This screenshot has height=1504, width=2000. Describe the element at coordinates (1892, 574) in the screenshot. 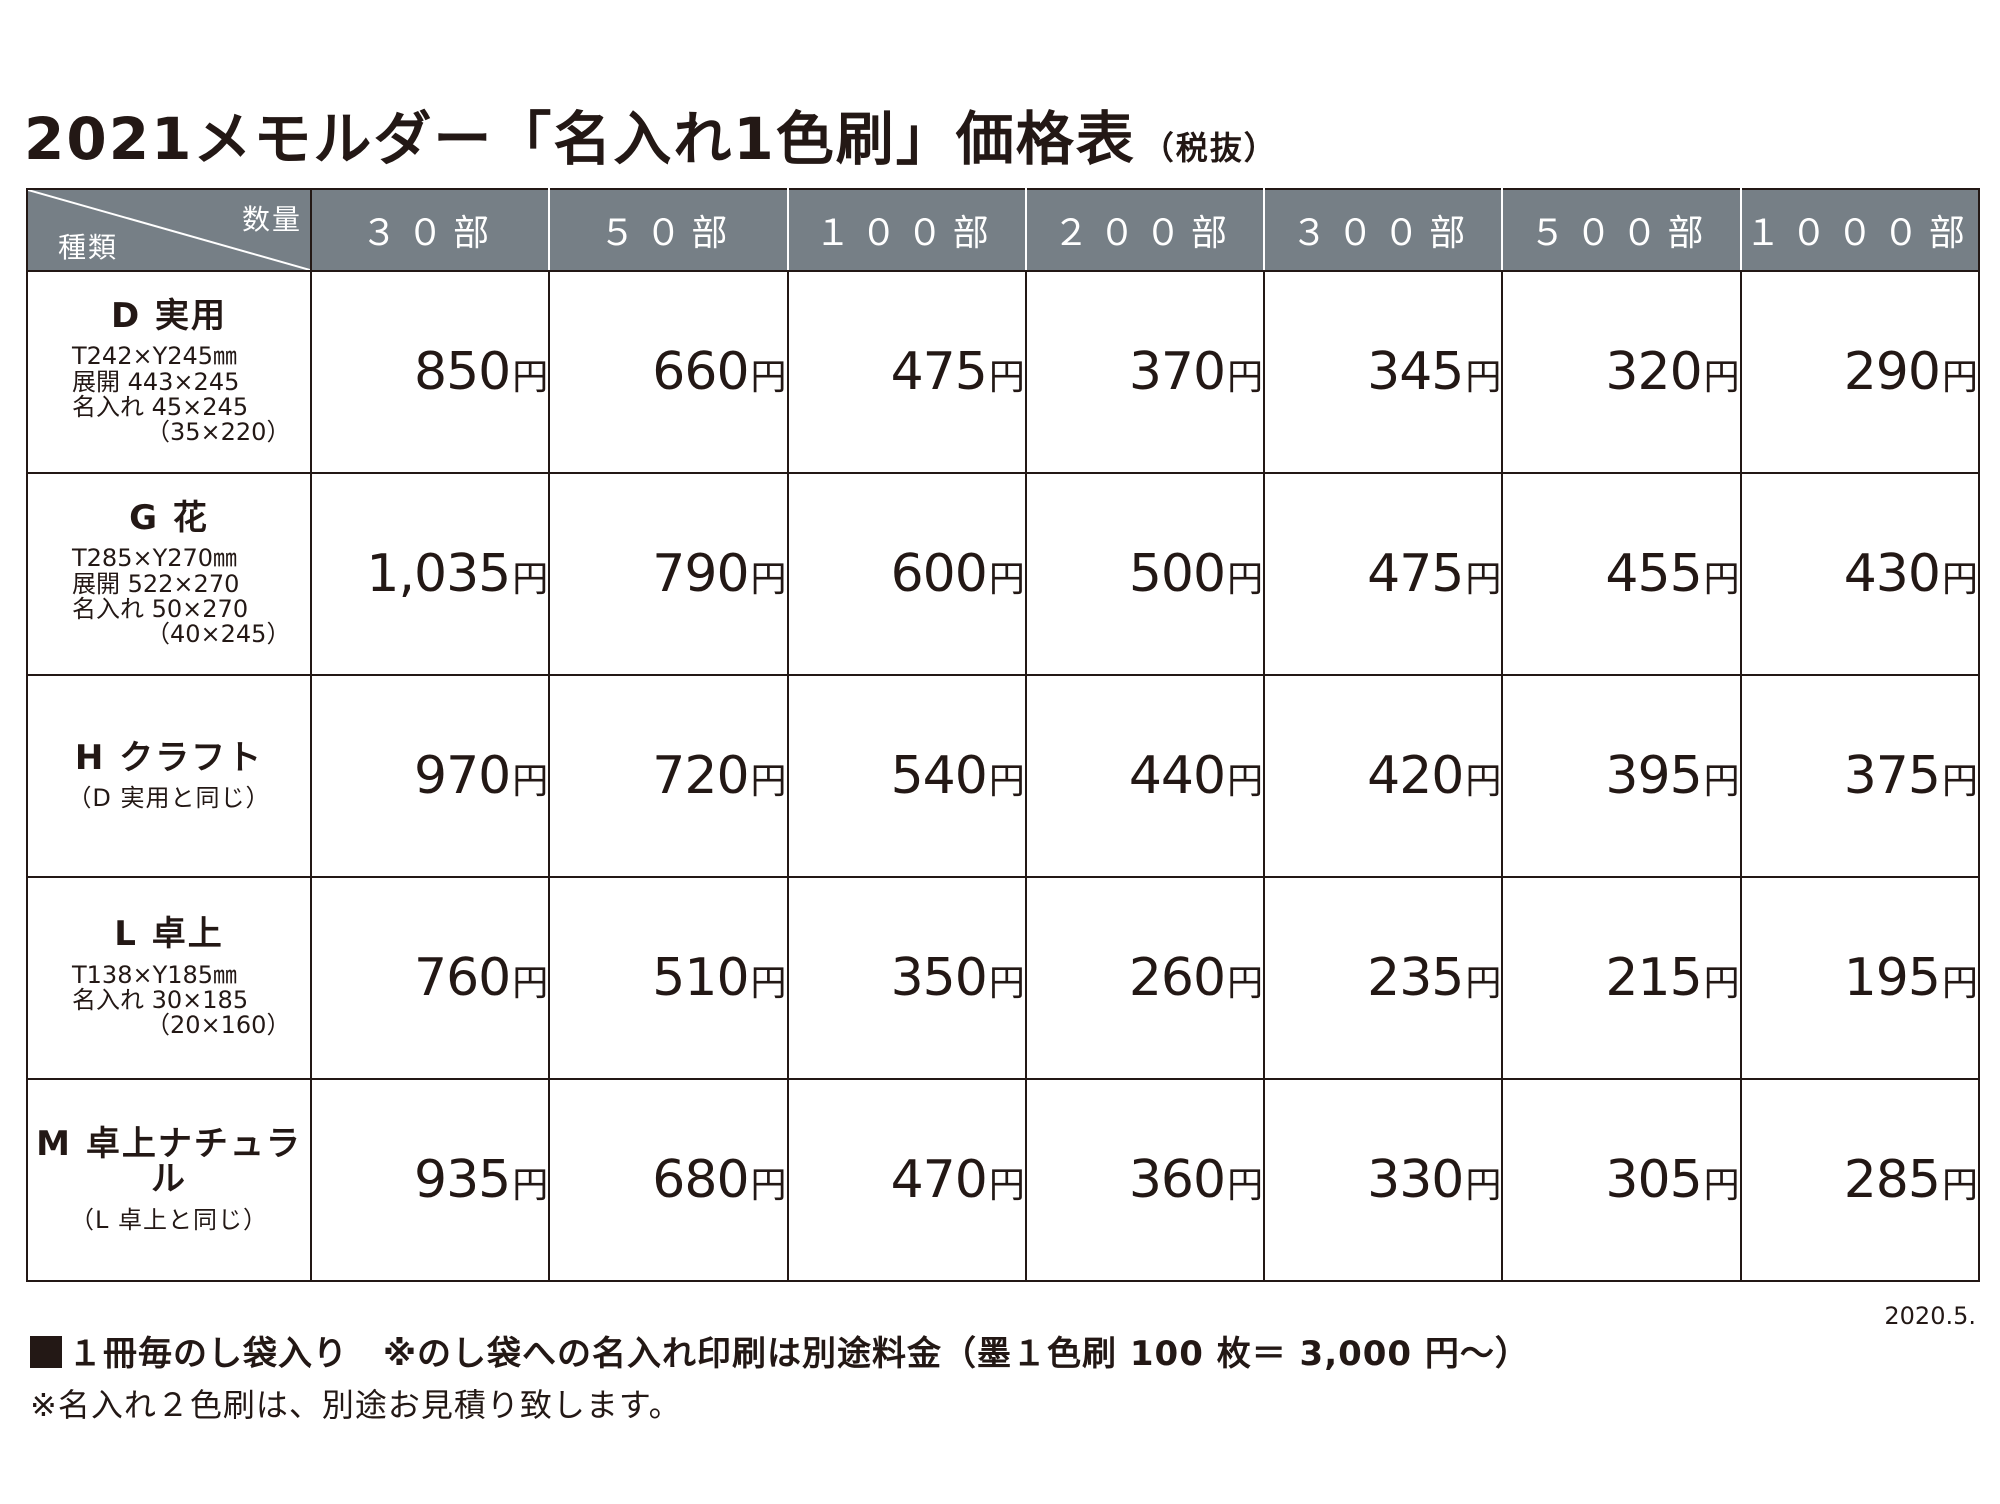

I see `price-value: 430` at that location.